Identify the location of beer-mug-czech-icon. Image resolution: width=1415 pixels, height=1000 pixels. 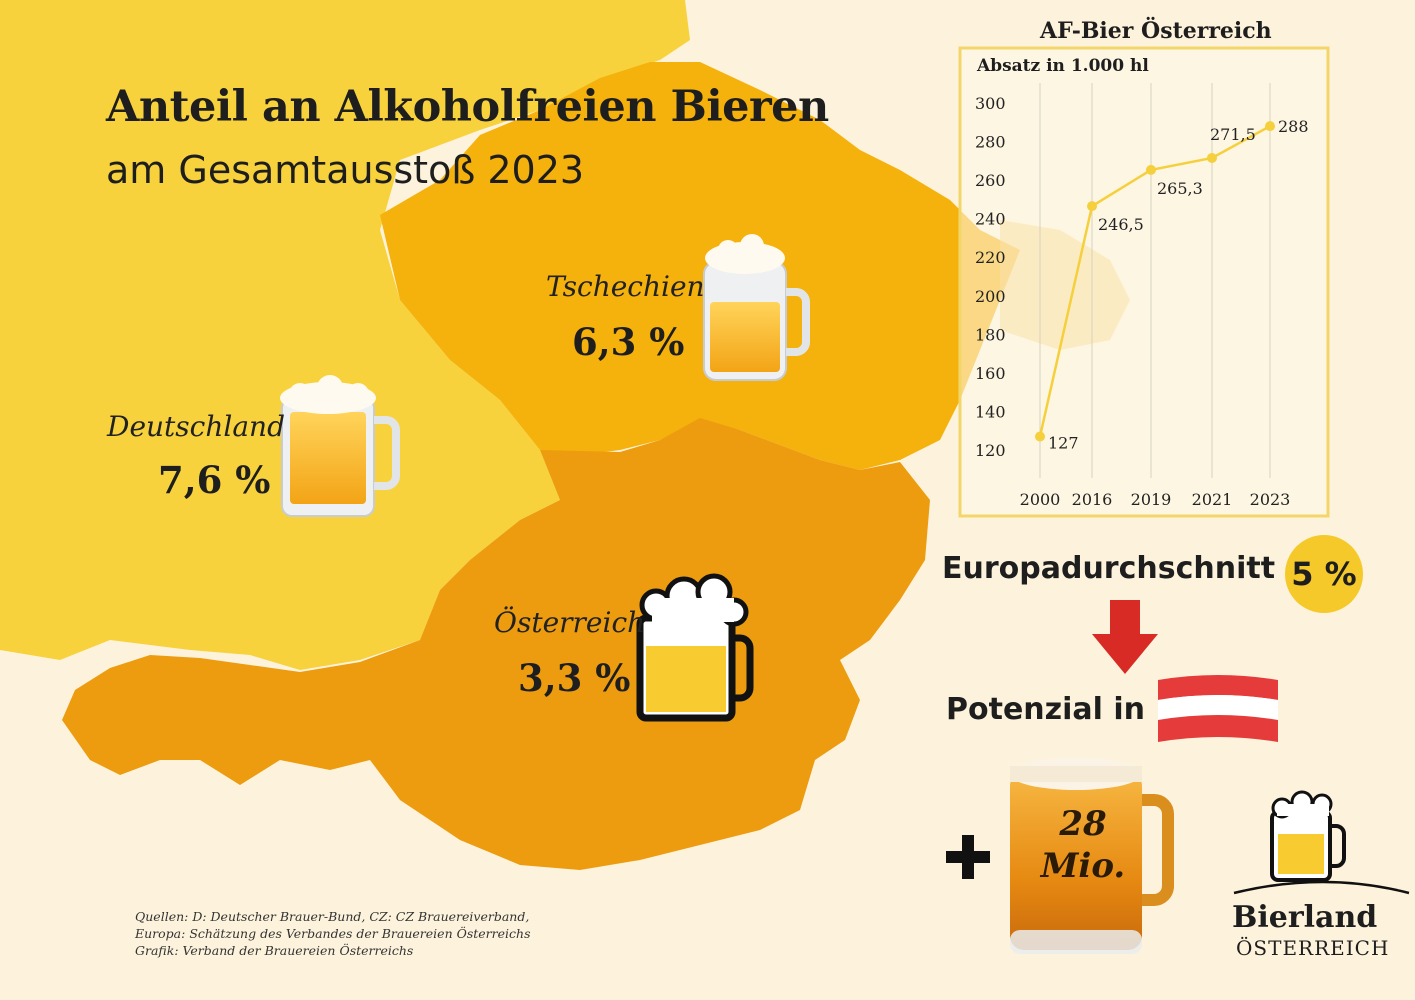
(756, 307).